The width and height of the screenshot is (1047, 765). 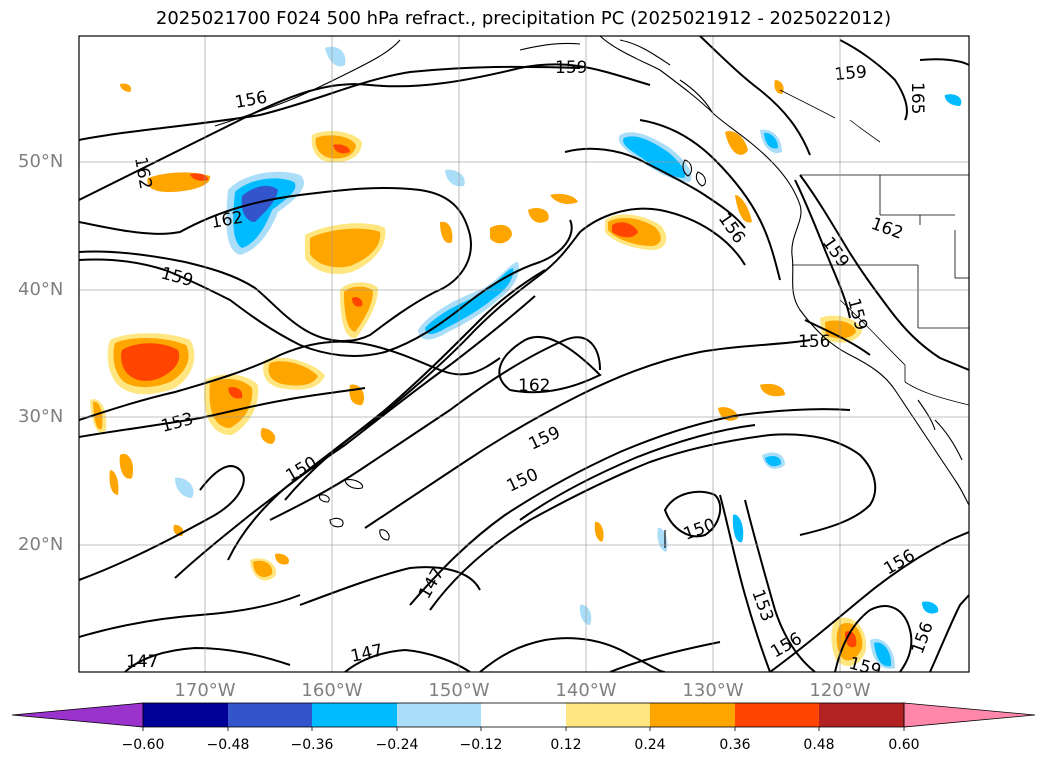 I want to click on colorbar-tick-label: 0.24, so click(x=650, y=745).